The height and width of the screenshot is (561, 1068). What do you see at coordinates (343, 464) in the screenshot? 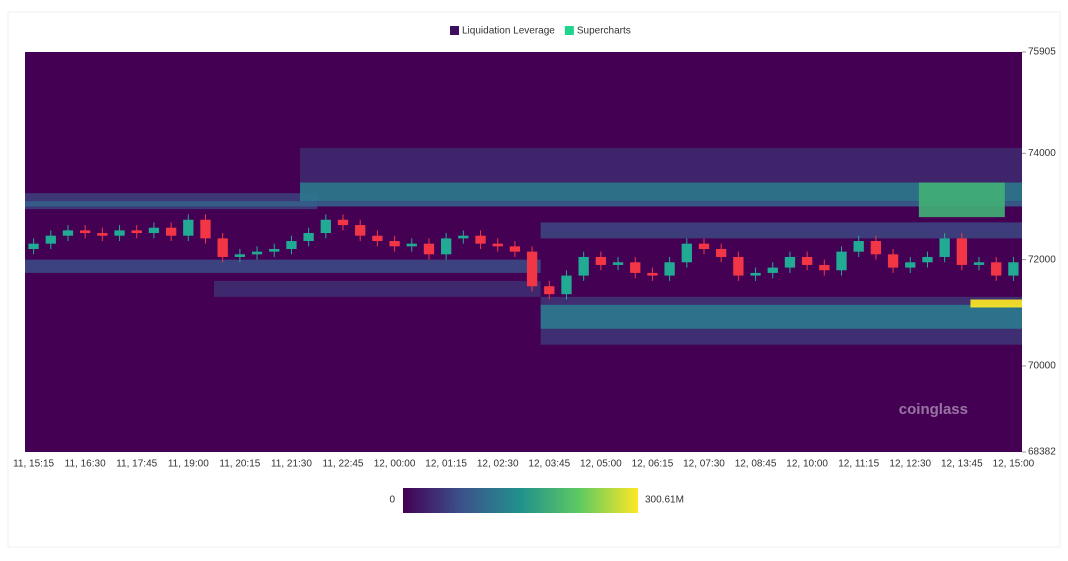
I see `x-tick-label: 11, 22:45` at bounding box center [343, 464].